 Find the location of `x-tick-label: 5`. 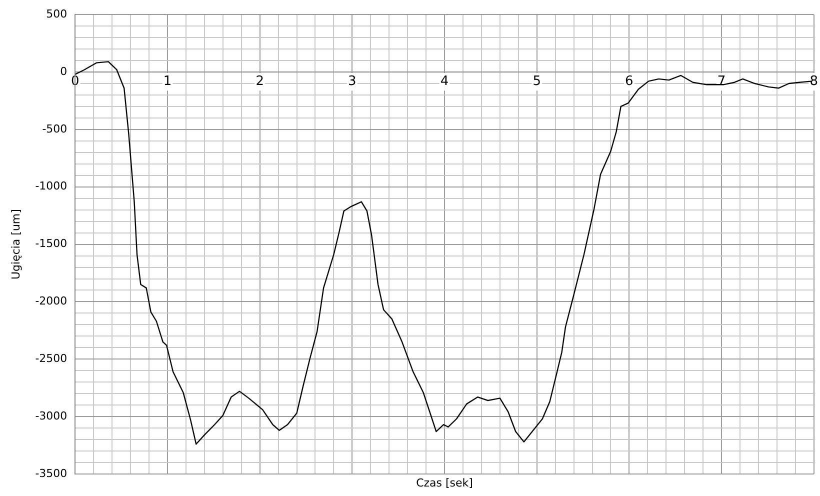

x-tick-label: 5 is located at coordinates (536, 82).